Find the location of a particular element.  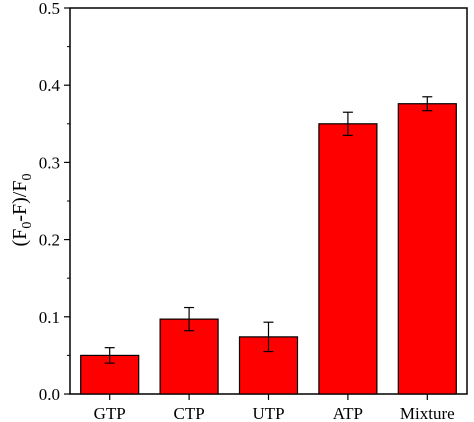

bar-ctp is located at coordinates (189, 356).